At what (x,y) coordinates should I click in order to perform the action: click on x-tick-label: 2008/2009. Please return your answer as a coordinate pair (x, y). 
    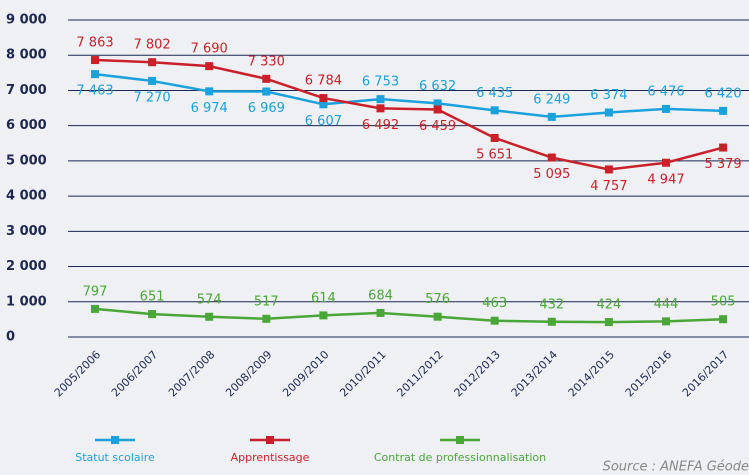
    Looking at the image, I should click on (248, 373).